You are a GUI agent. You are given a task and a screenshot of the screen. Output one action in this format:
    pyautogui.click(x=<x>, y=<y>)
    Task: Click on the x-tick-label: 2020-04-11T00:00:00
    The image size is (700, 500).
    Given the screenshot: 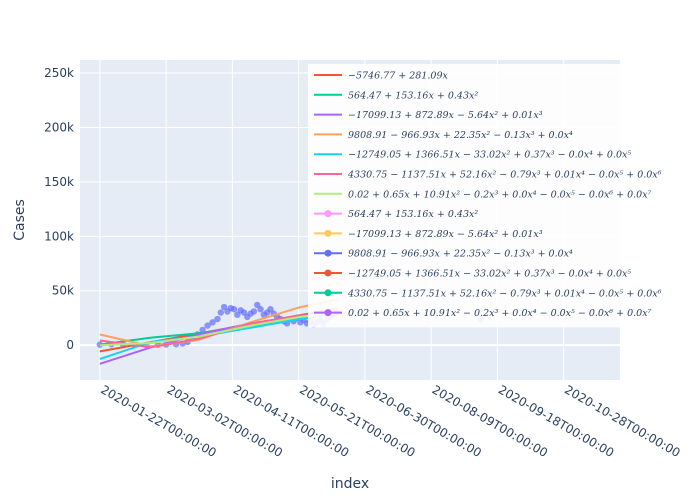 What is the action you would take?
    pyautogui.click(x=291, y=421)
    